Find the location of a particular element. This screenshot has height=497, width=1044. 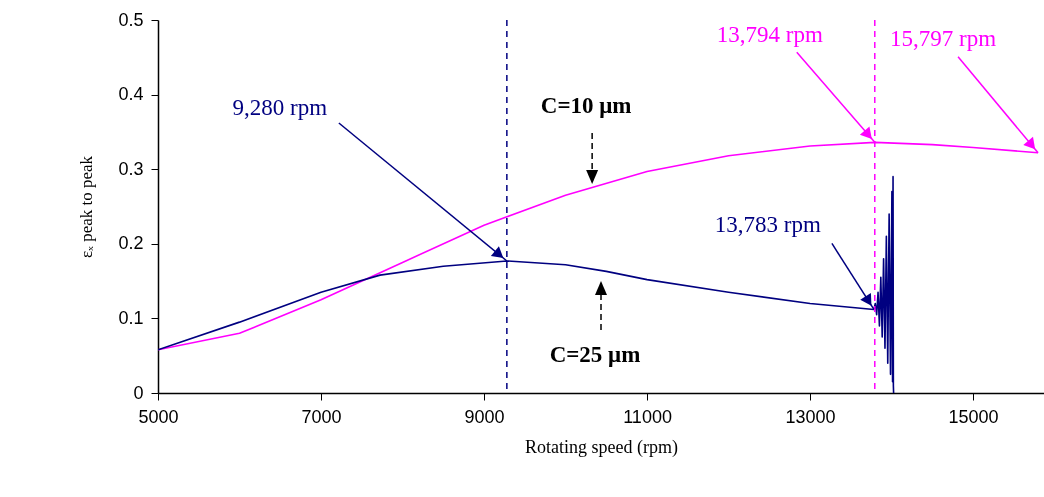

x-axis-title: Rotating speed (rpm) is located at coordinates (601, 447).